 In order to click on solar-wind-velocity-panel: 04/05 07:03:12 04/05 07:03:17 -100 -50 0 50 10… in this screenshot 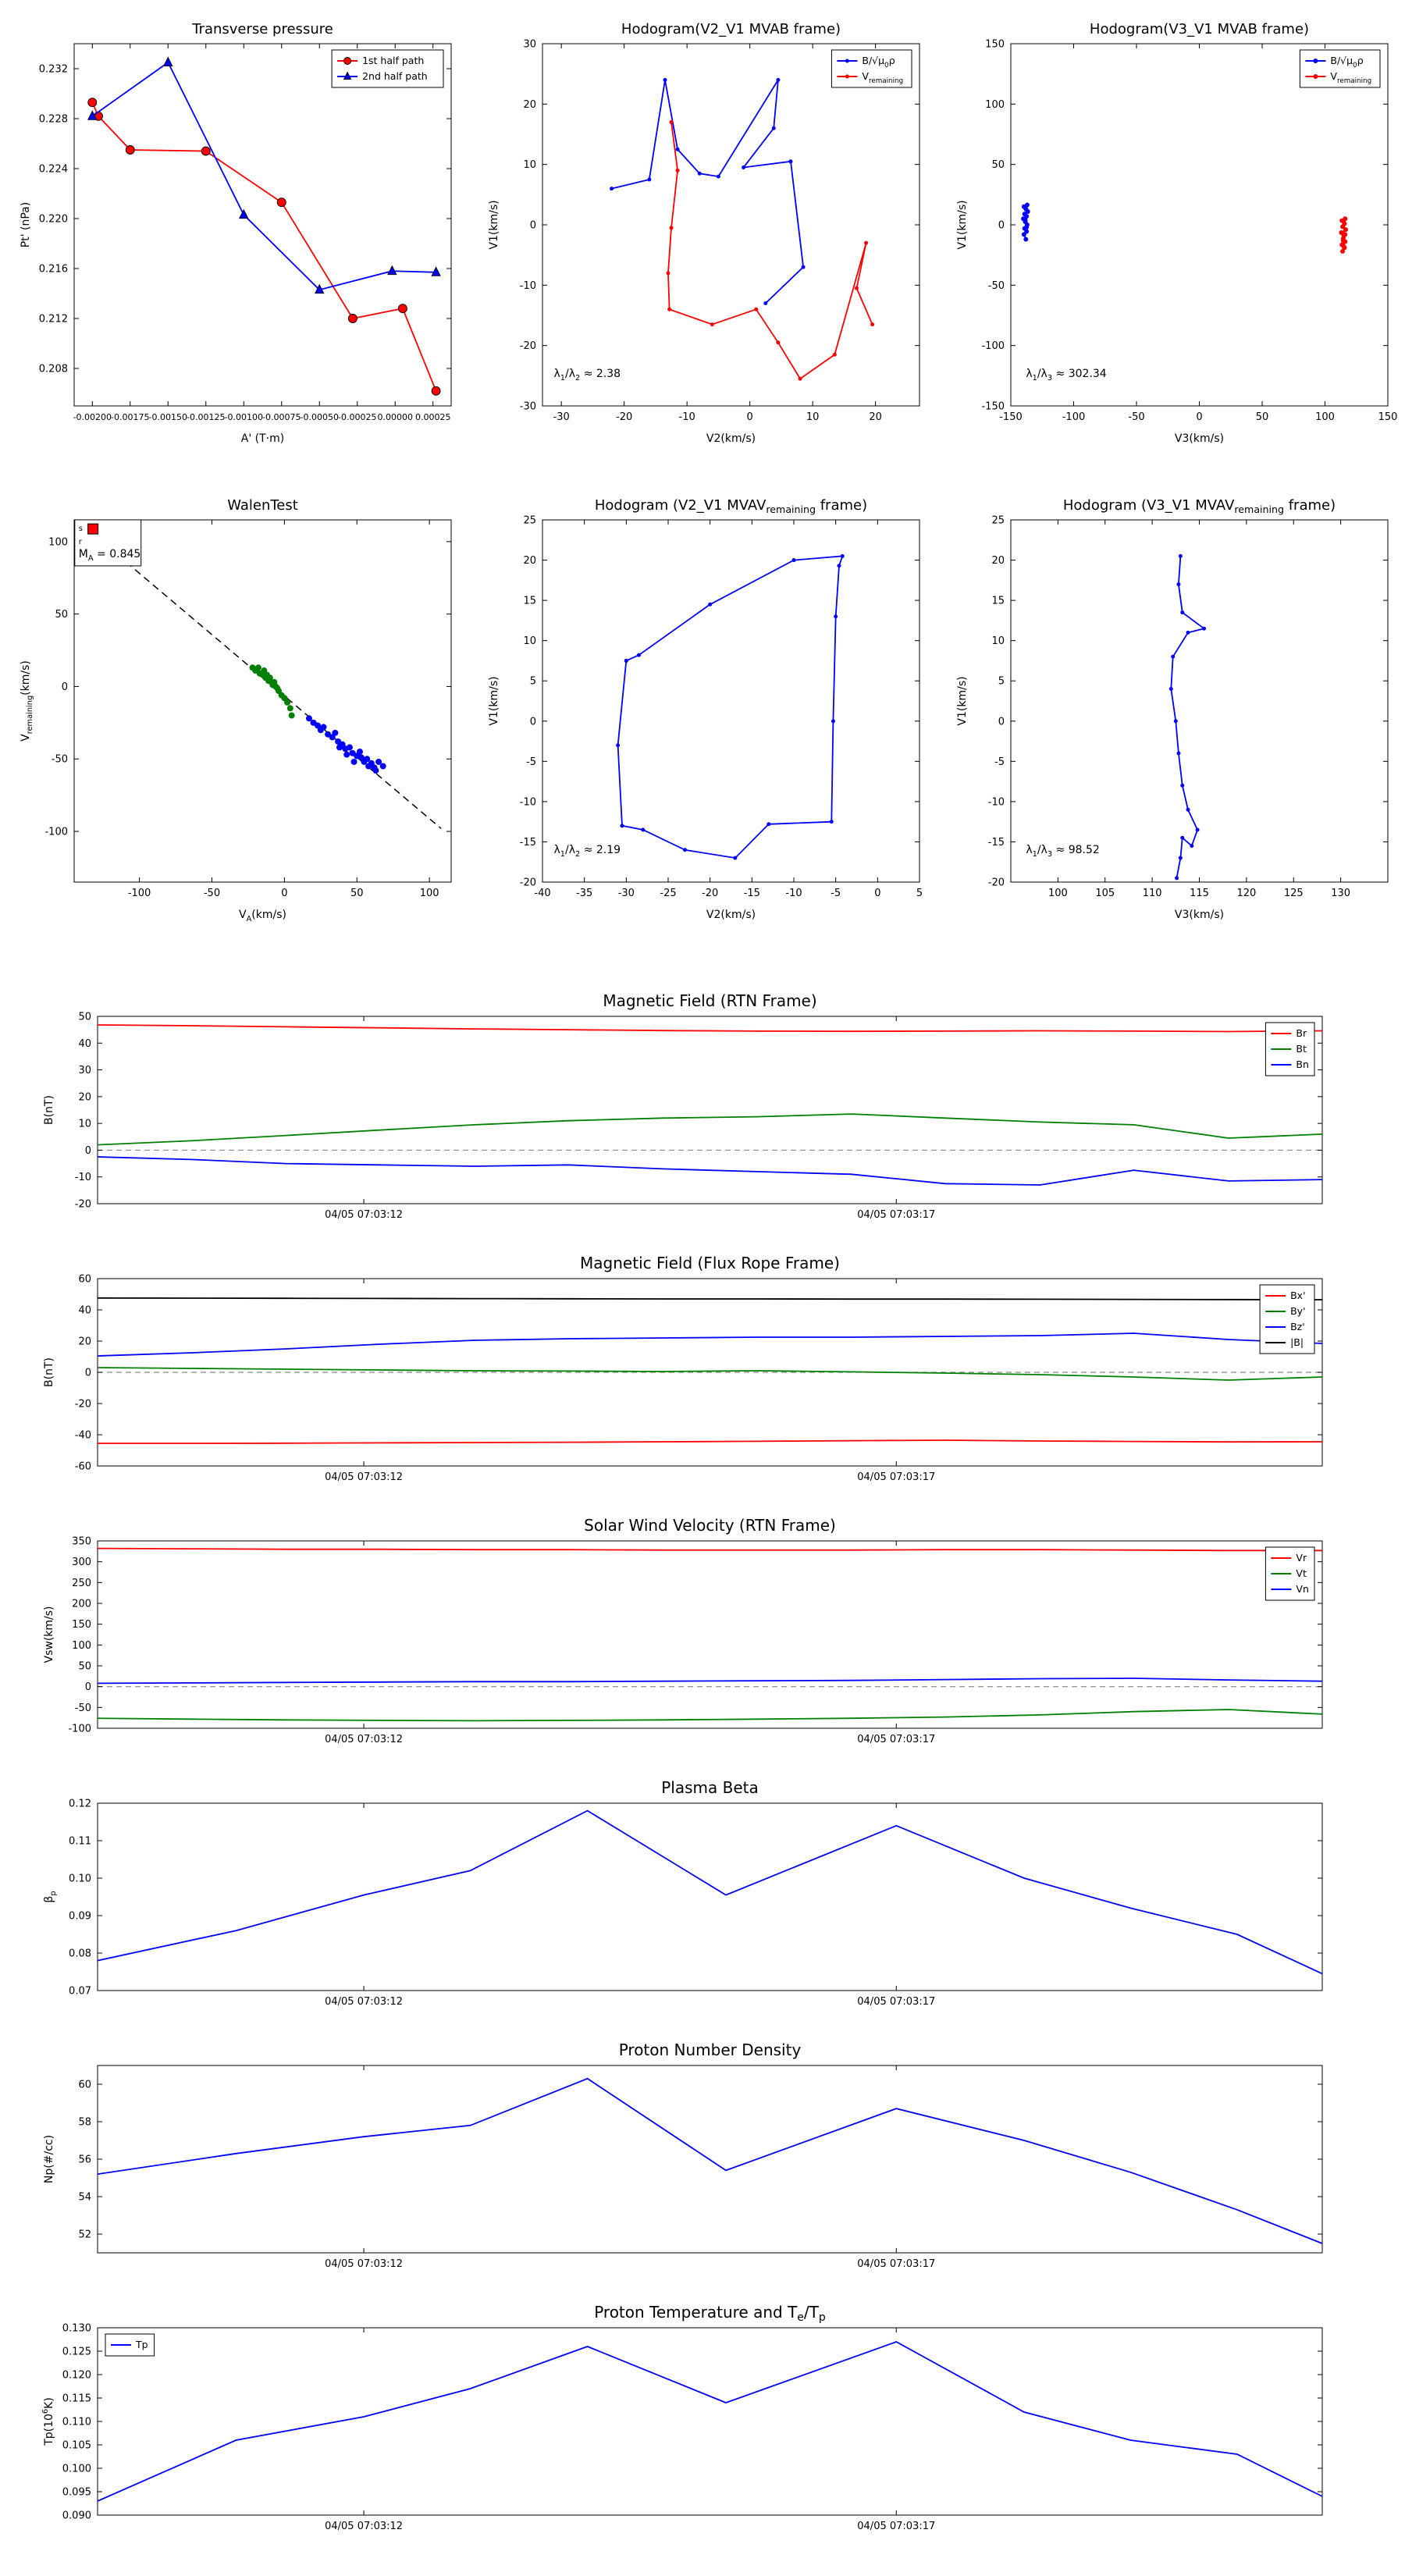, I will do `click(703, 1638)`.